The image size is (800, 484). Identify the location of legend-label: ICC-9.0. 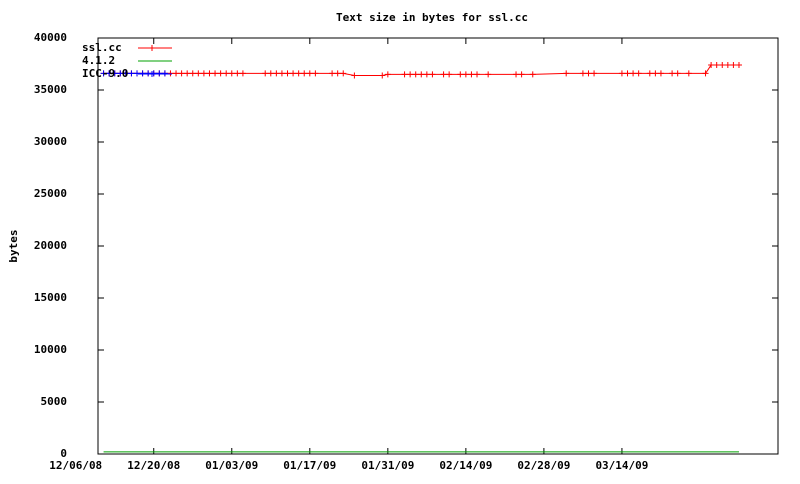
(105, 73).